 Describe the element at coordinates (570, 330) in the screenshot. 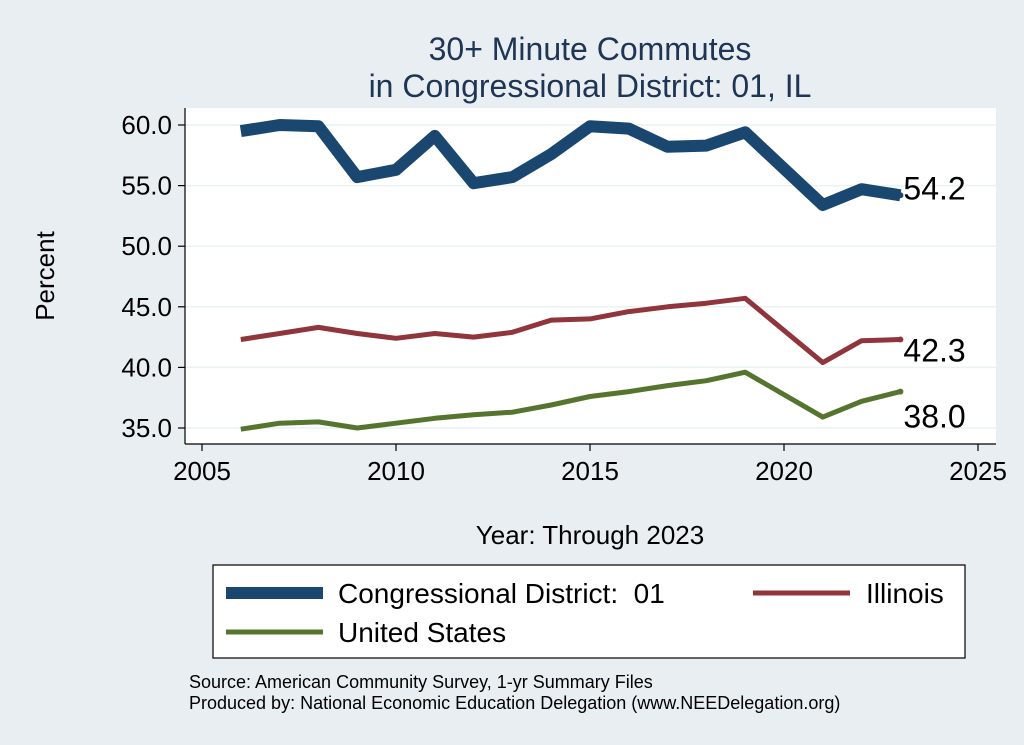

I see `series-line-illinois` at that location.